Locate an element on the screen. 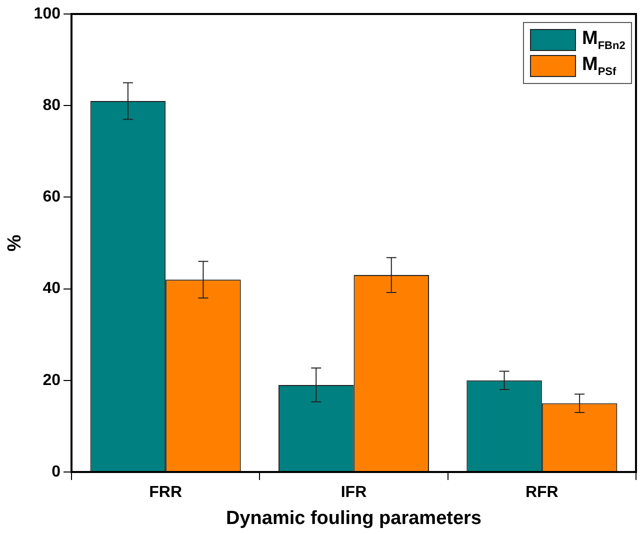  y-tick-label: 0 is located at coordinates (56, 471).